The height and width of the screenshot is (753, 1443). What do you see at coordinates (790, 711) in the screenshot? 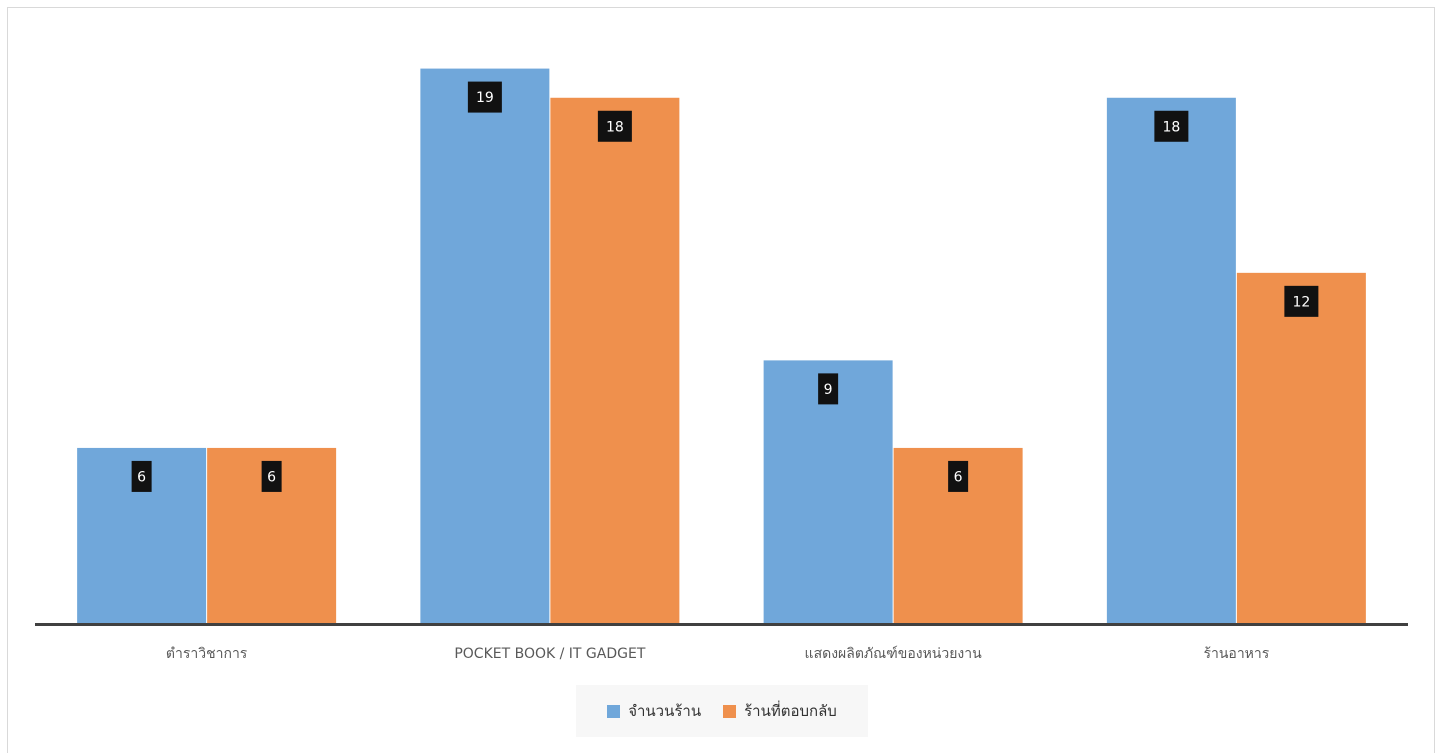
I see `legend-label-series-1: ร้านที่ตอบกลับ` at bounding box center [790, 711].